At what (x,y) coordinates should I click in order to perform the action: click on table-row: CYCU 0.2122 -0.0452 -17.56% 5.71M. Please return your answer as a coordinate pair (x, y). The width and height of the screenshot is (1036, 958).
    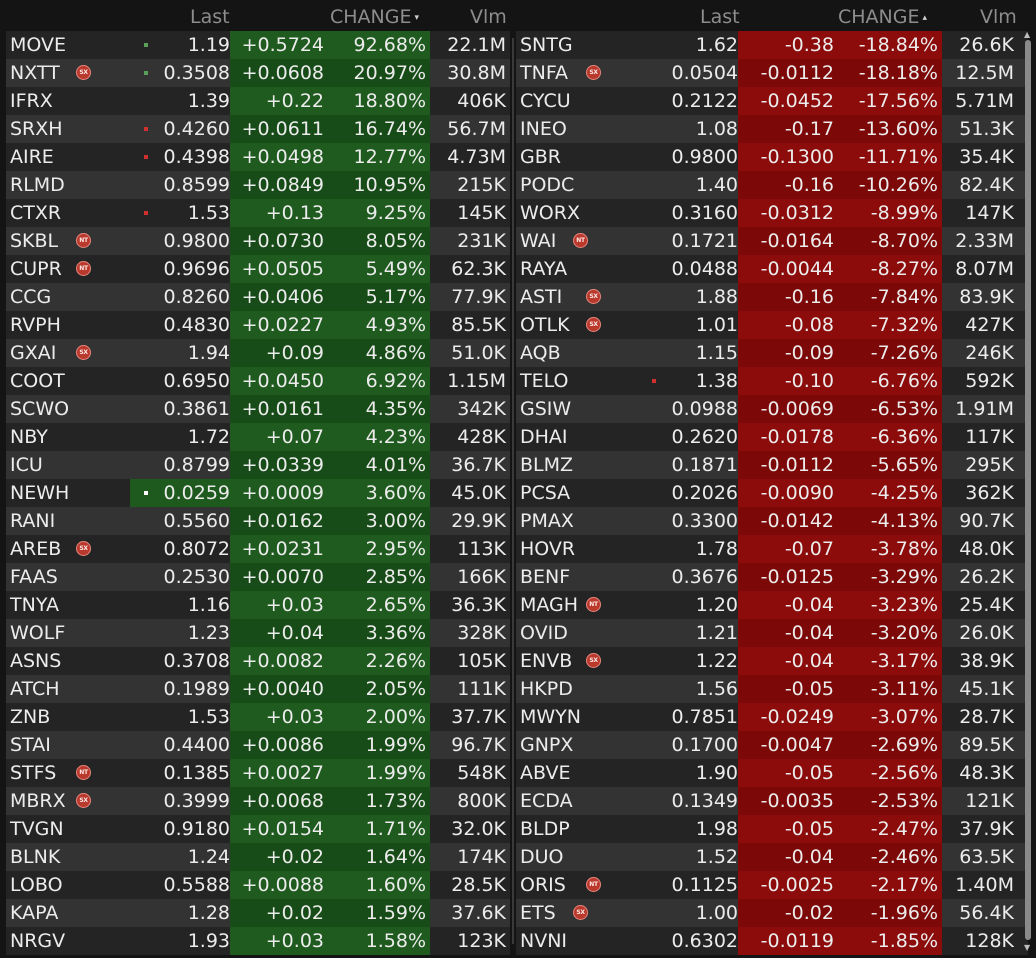
    Looking at the image, I should click on (772, 101).